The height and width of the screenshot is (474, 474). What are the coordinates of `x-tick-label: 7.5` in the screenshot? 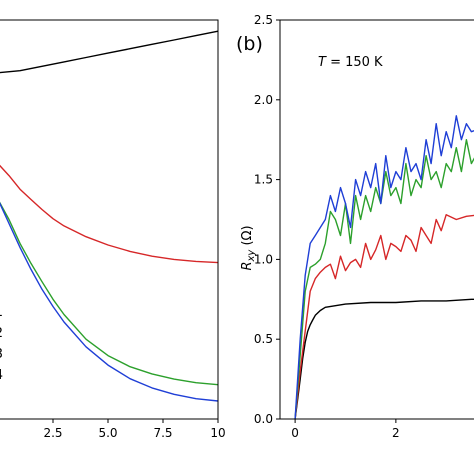 It's located at (162, 433).